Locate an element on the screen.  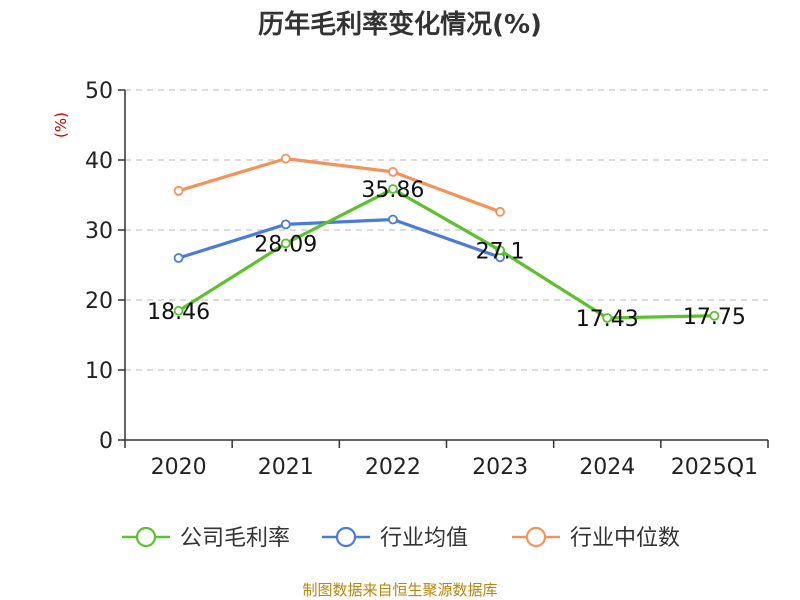
chart-title: 历年毛利率变化情况(%) is located at coordinates (400, 24).